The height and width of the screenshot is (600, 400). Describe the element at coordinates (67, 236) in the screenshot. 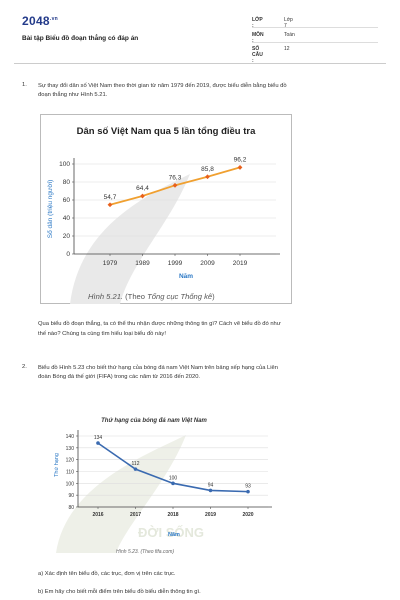

I see `y-tick-label: 20` at that location.